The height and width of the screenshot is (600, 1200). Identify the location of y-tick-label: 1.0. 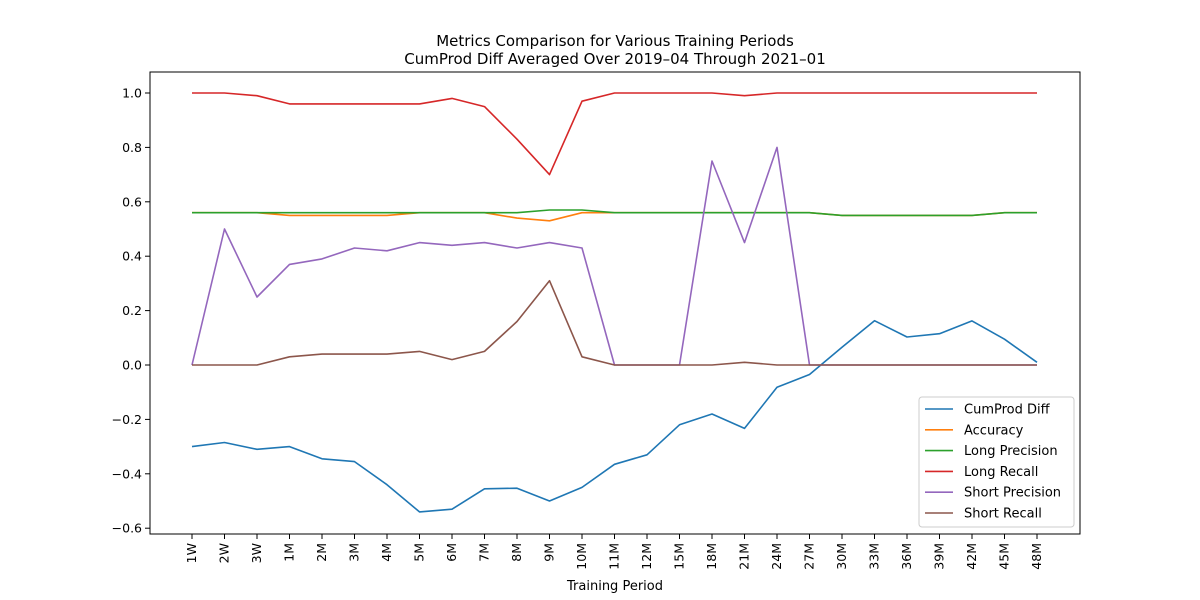
(132, 93).